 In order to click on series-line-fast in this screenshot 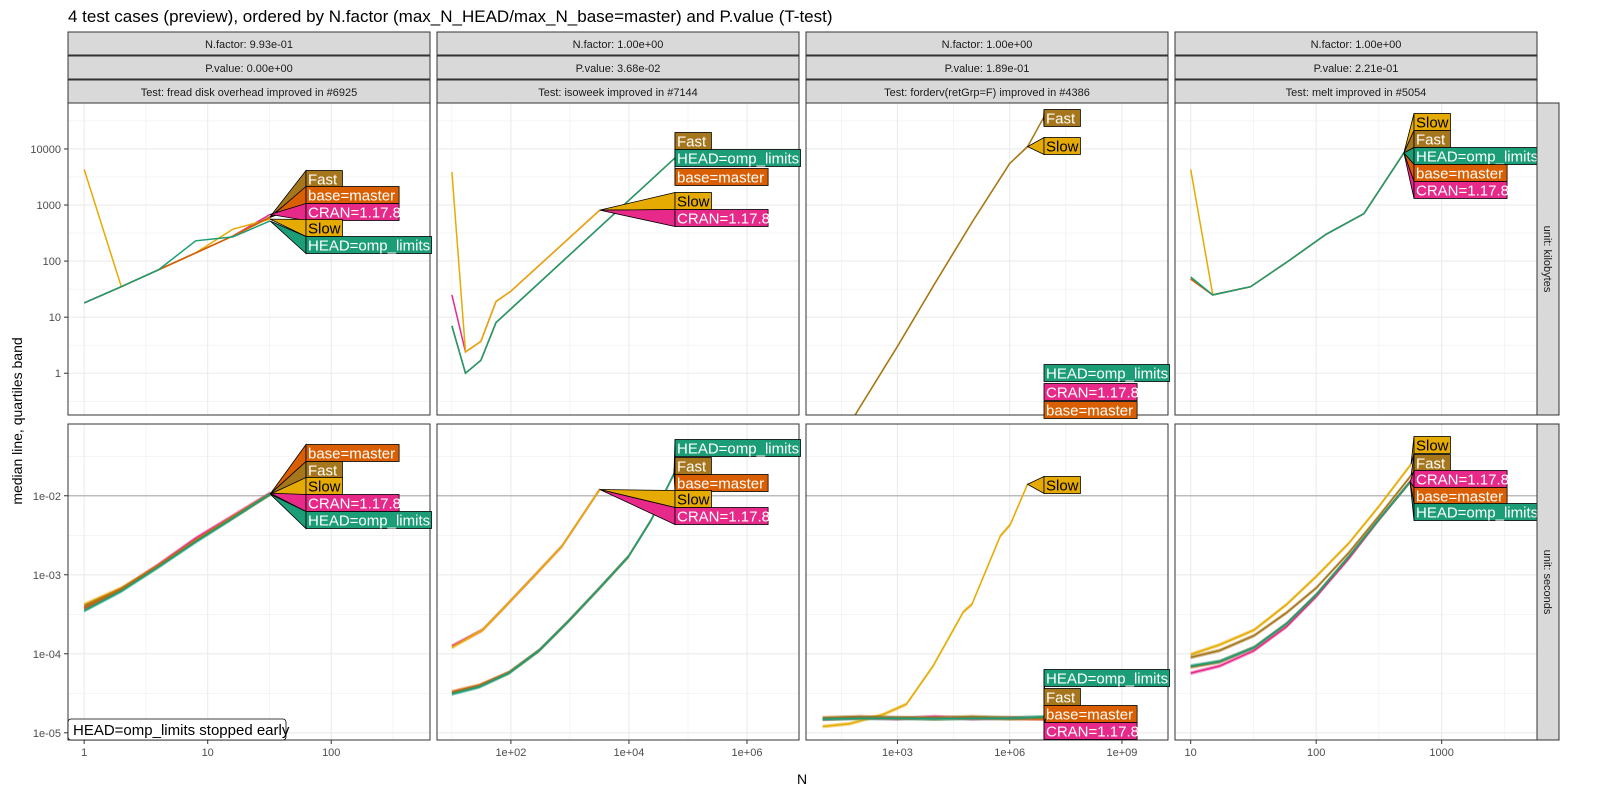, I will do `click(949, 266)`.